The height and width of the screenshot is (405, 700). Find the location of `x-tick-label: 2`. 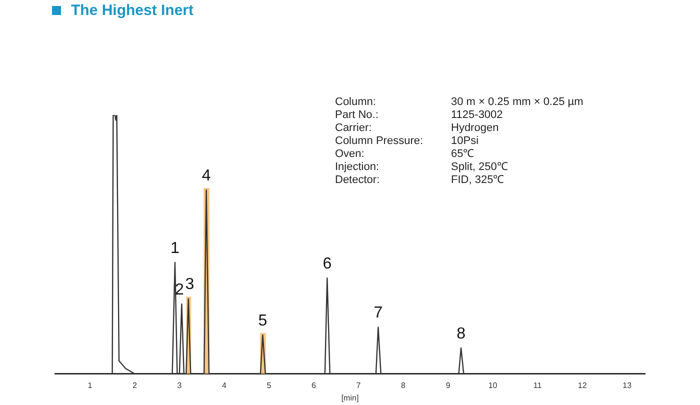

x-tick-label: 2 is located at coordinates (135, 385).